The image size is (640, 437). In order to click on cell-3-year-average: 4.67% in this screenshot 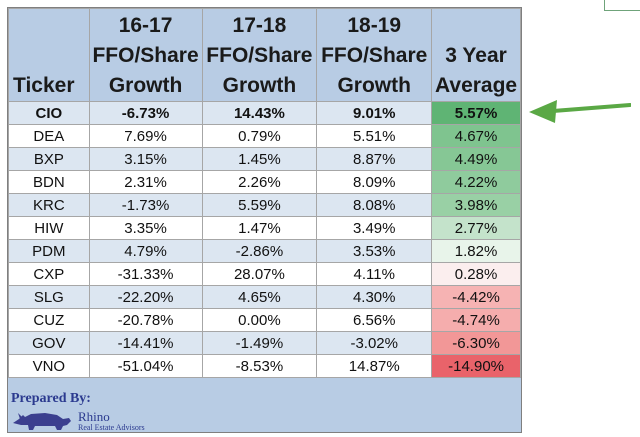, I will do `click(476, 136)`.